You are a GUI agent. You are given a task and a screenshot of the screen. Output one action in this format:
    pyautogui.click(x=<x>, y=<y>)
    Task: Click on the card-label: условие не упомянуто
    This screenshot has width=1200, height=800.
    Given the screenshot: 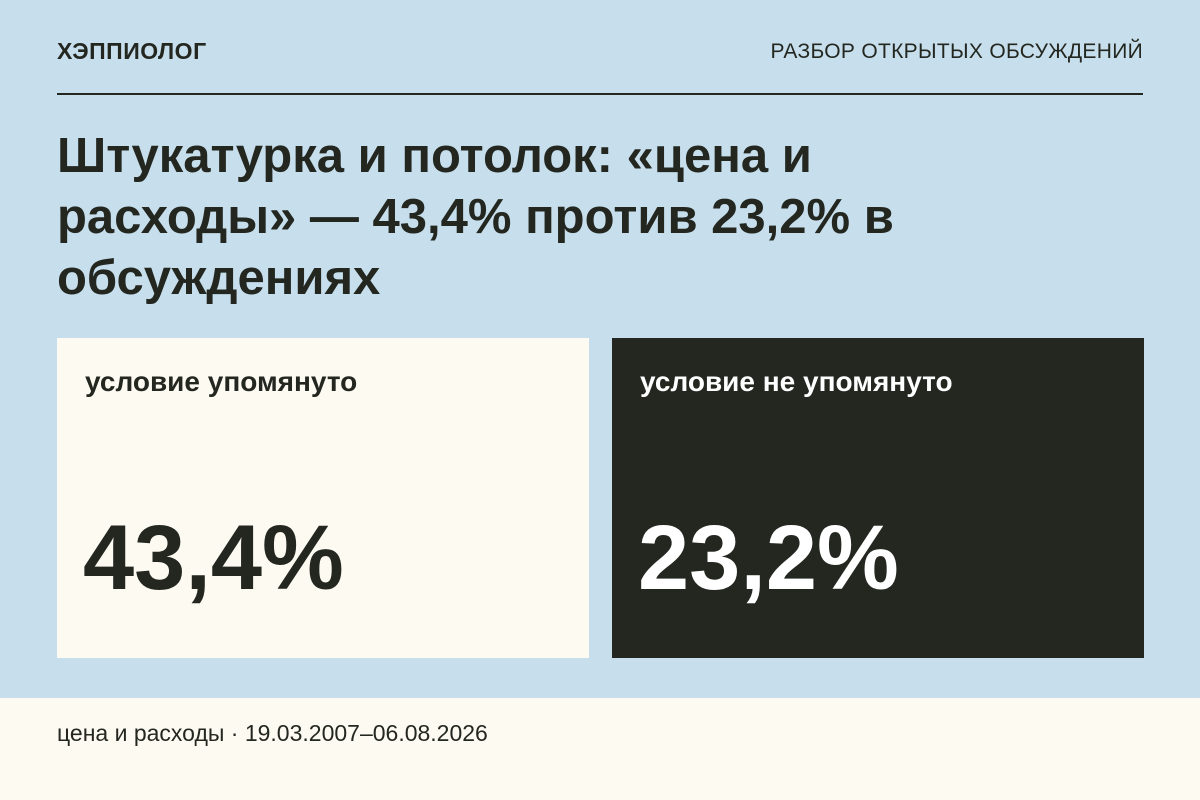 What is the action you would take?
    pyautogui.click(x=796, y=381)
    